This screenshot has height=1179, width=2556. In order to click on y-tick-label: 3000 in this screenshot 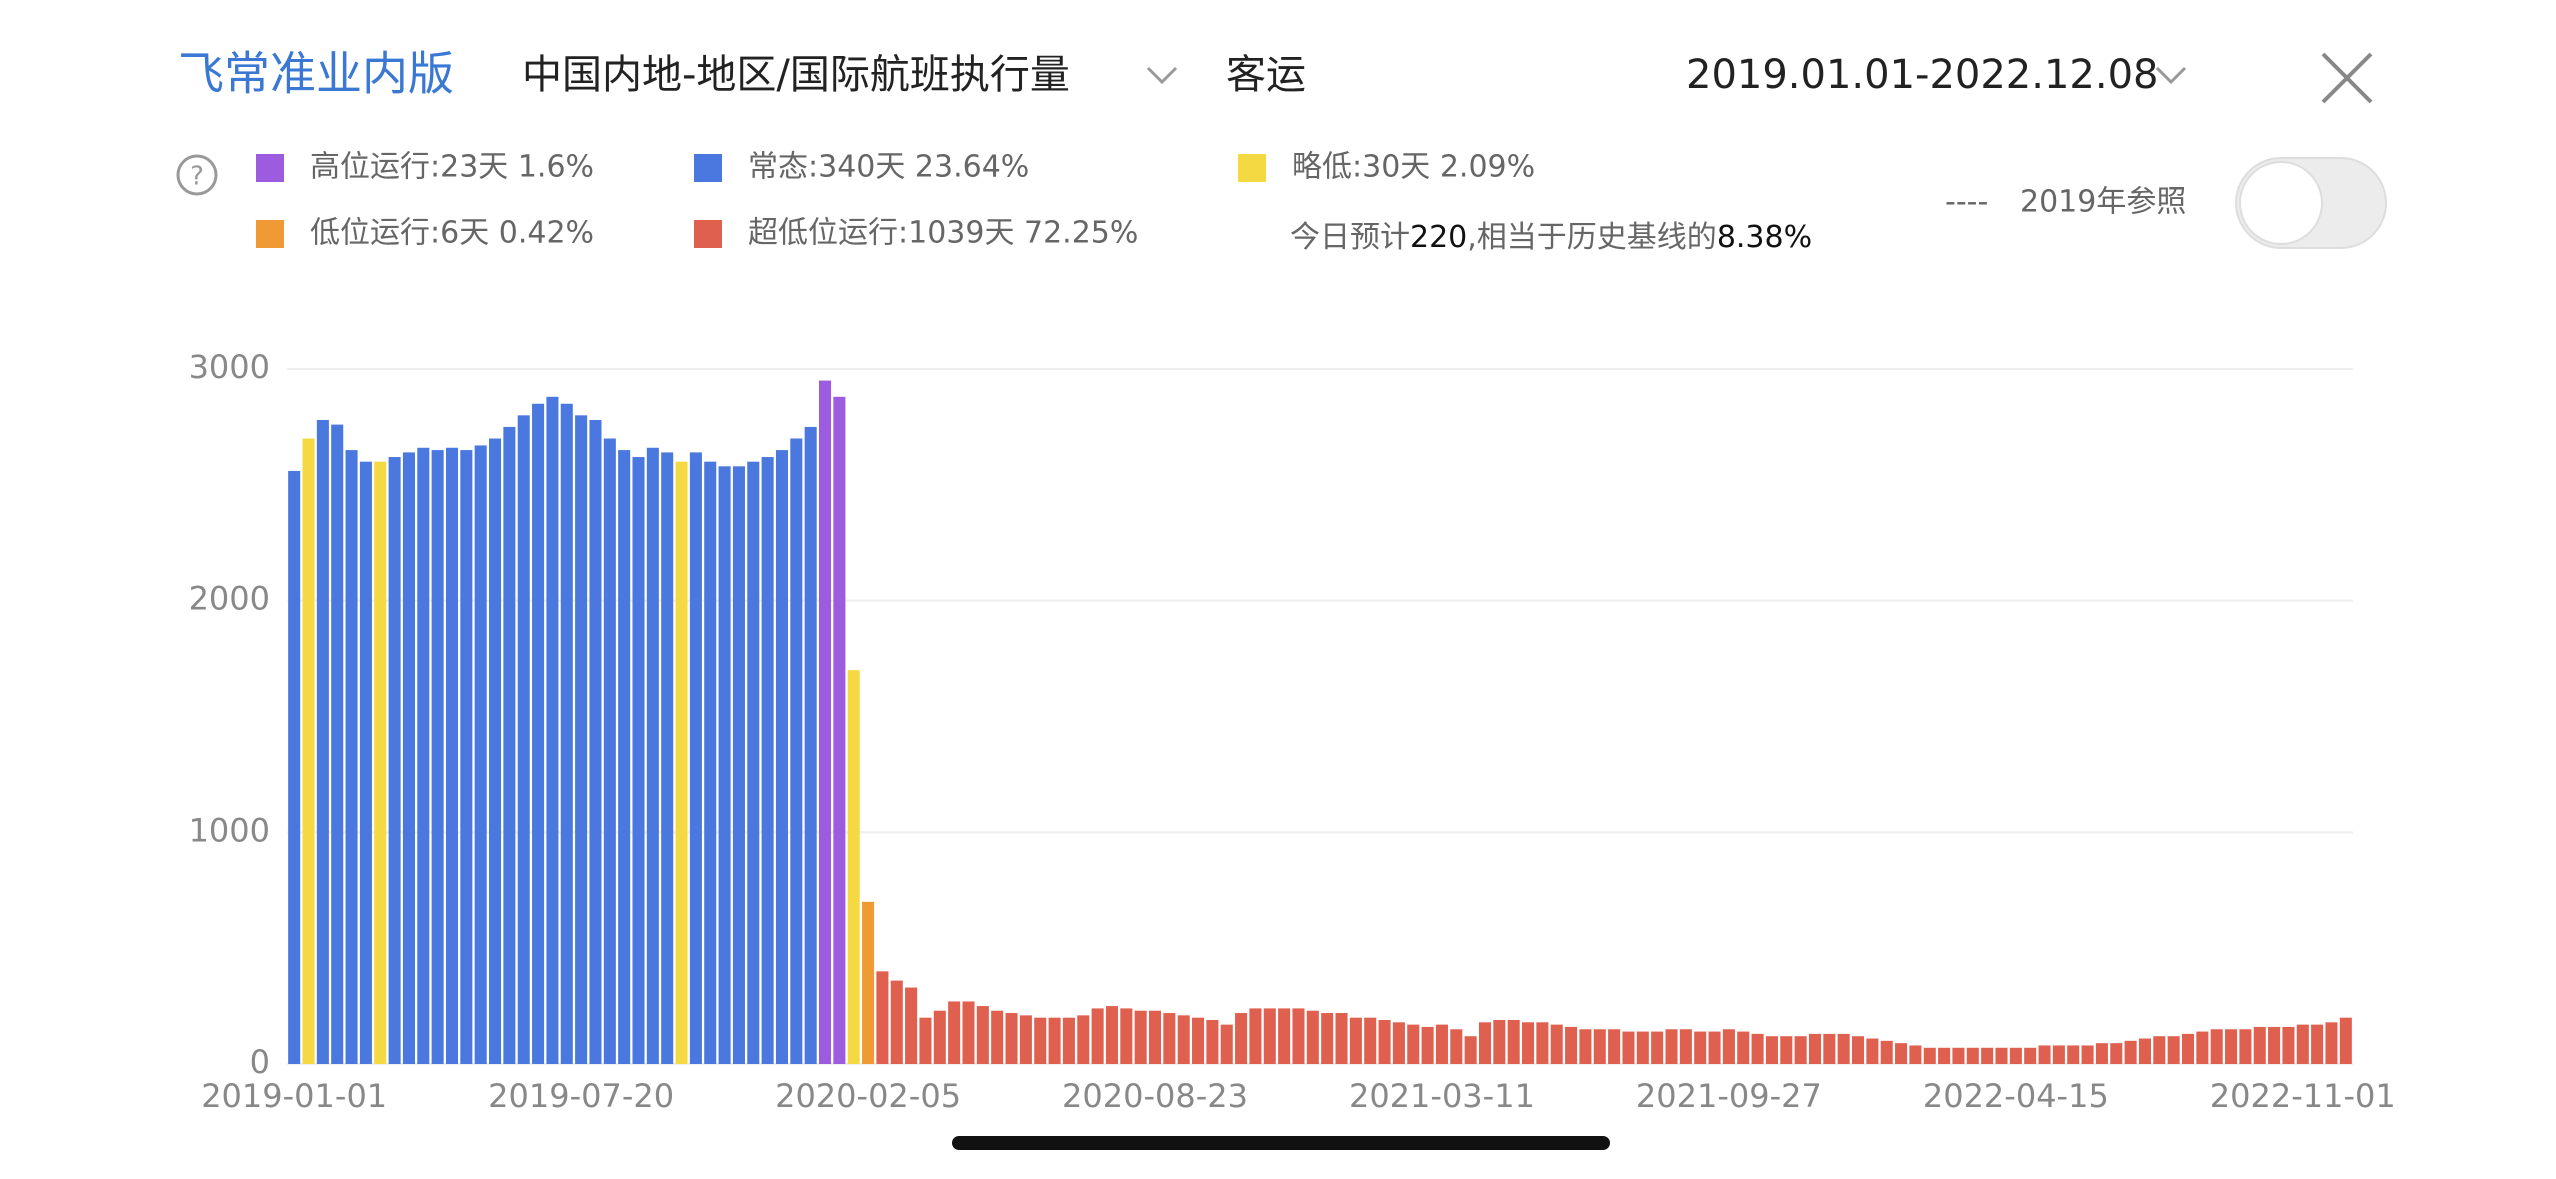, I will do `click(229, 367)`.